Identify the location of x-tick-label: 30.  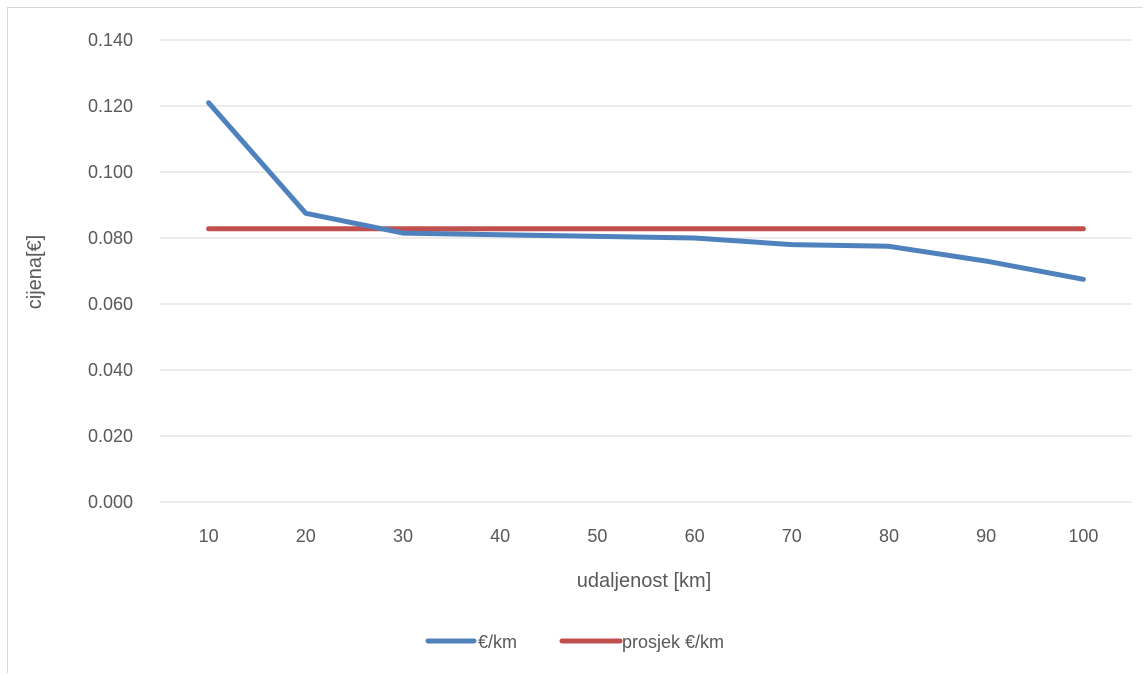
(403, 536).